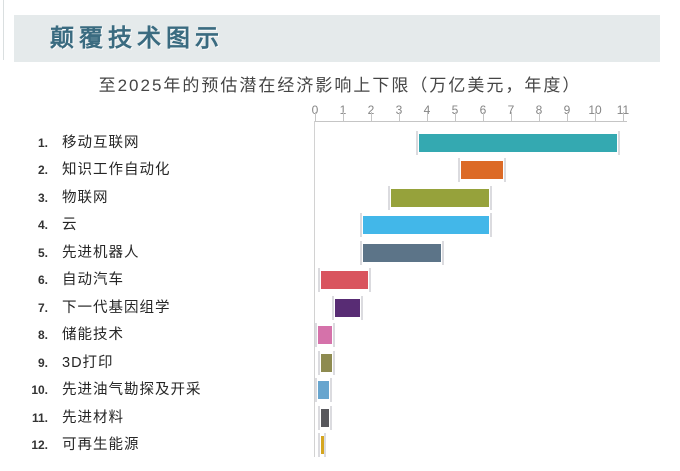  Describe the element at coordinates (137, 38) in the screenshot. I see `page-title: 颠覆技术图示` at that location.